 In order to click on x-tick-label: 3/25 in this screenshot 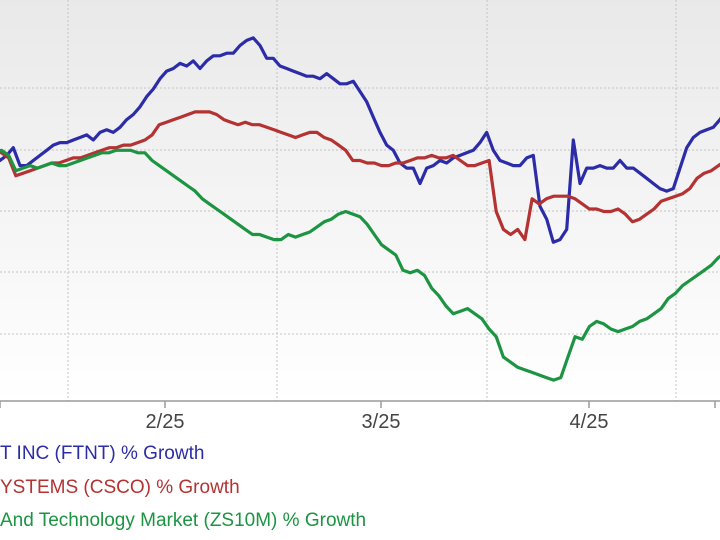, I will do `click(381, 422)`.